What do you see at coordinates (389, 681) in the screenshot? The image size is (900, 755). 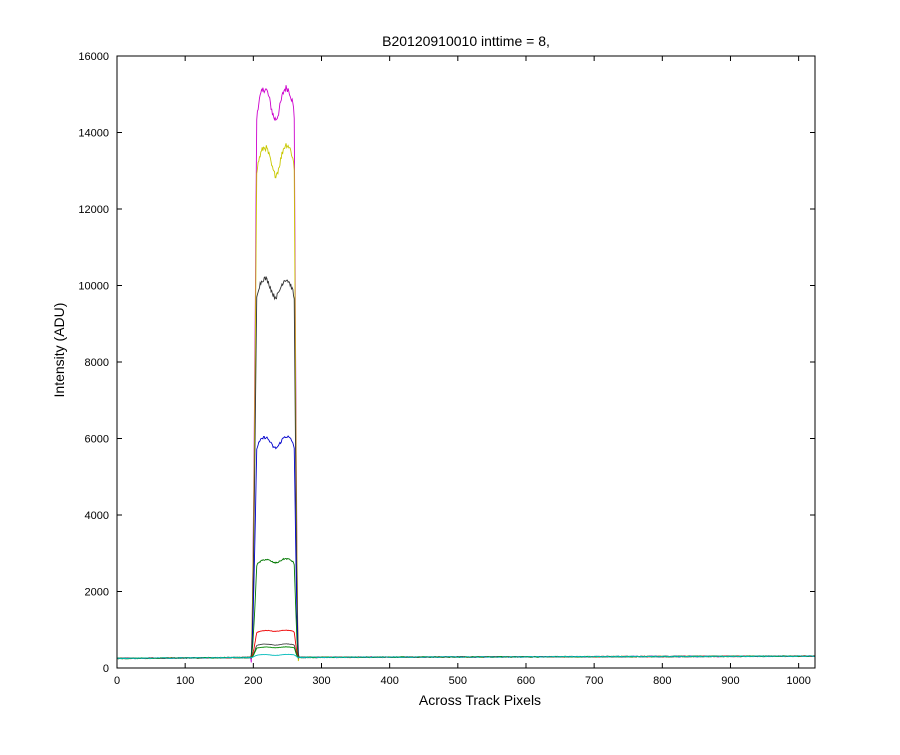 I see `x-tick-label: 400` at bounding box center [389, 681].